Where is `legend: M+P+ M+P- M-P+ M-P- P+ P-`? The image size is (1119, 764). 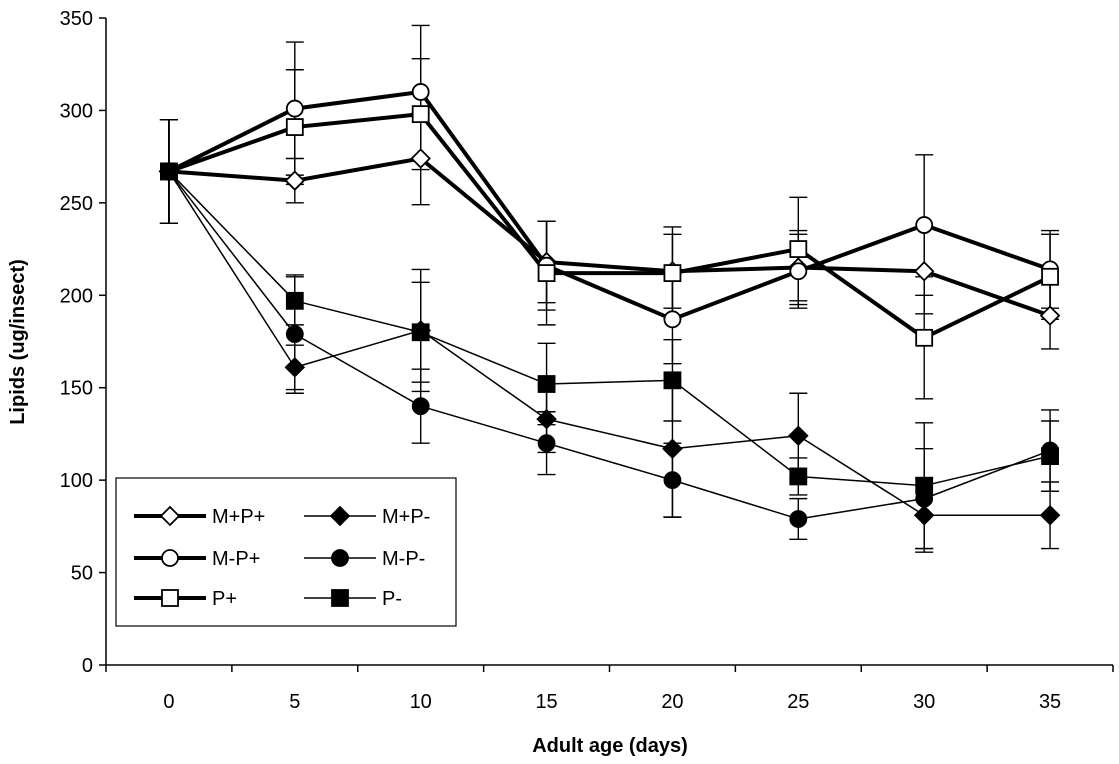
legend: M+P+ M+P- M-P+ M-P- P+ P- is located at coordinates (286, 552).